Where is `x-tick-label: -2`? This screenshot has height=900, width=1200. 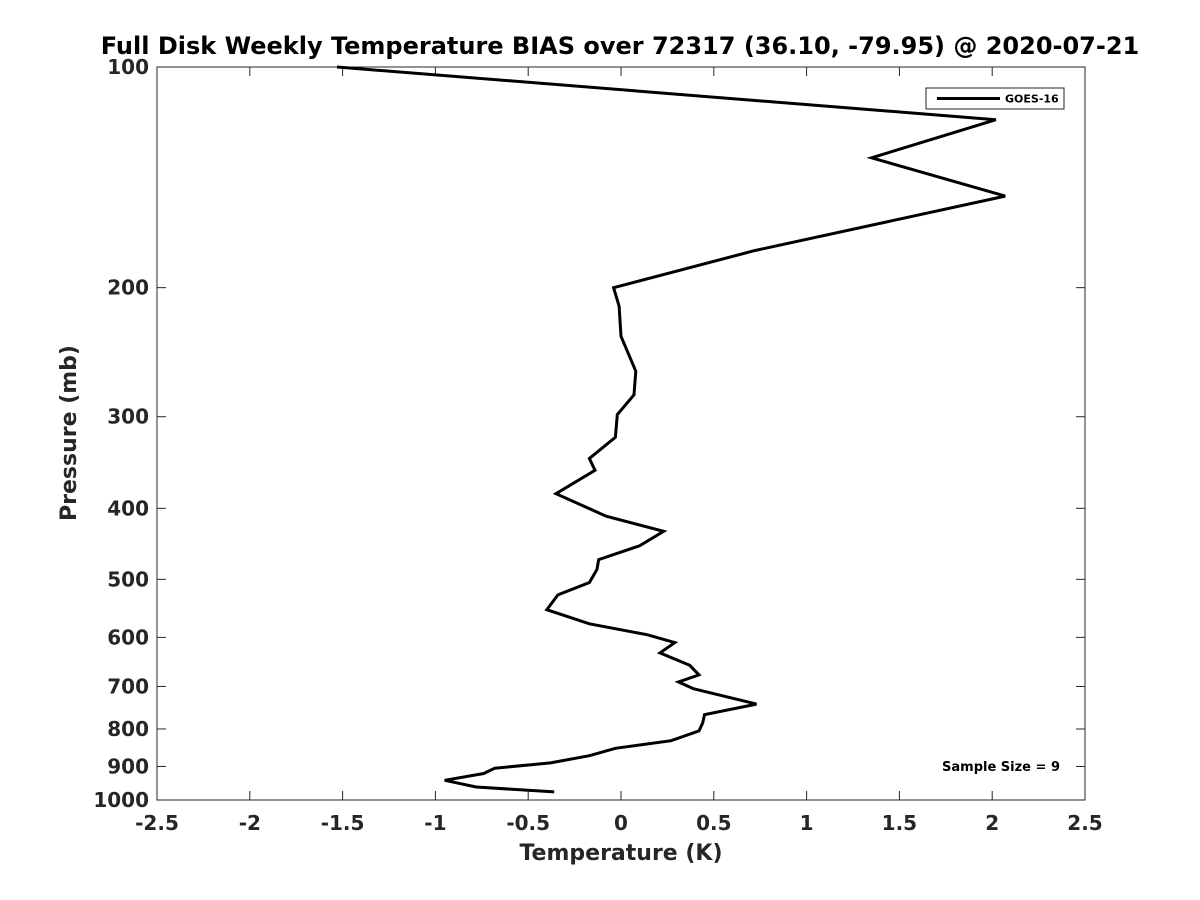
x-tick-label: -2 is located at coordinates (250, 823).